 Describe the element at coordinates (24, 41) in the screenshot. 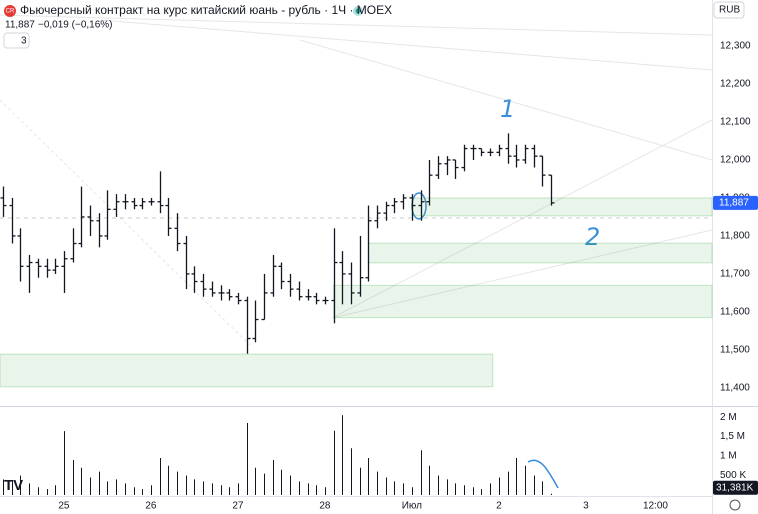

I see `indicator-count: 3` at that location.